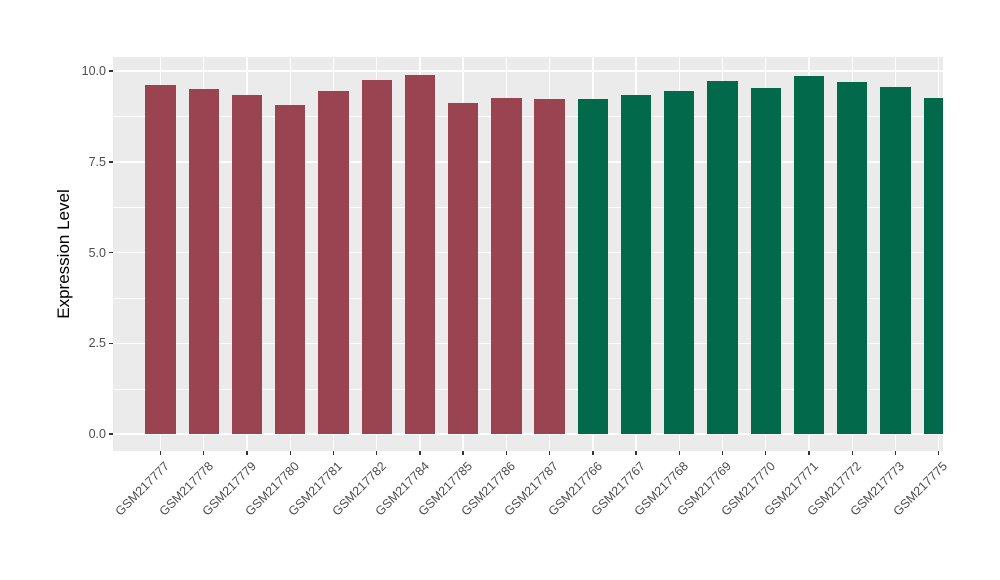  What do you see at coordinates (636, 264) in the screenshot?
I see `bar-GSM217767` at bounding box center [636, 264].